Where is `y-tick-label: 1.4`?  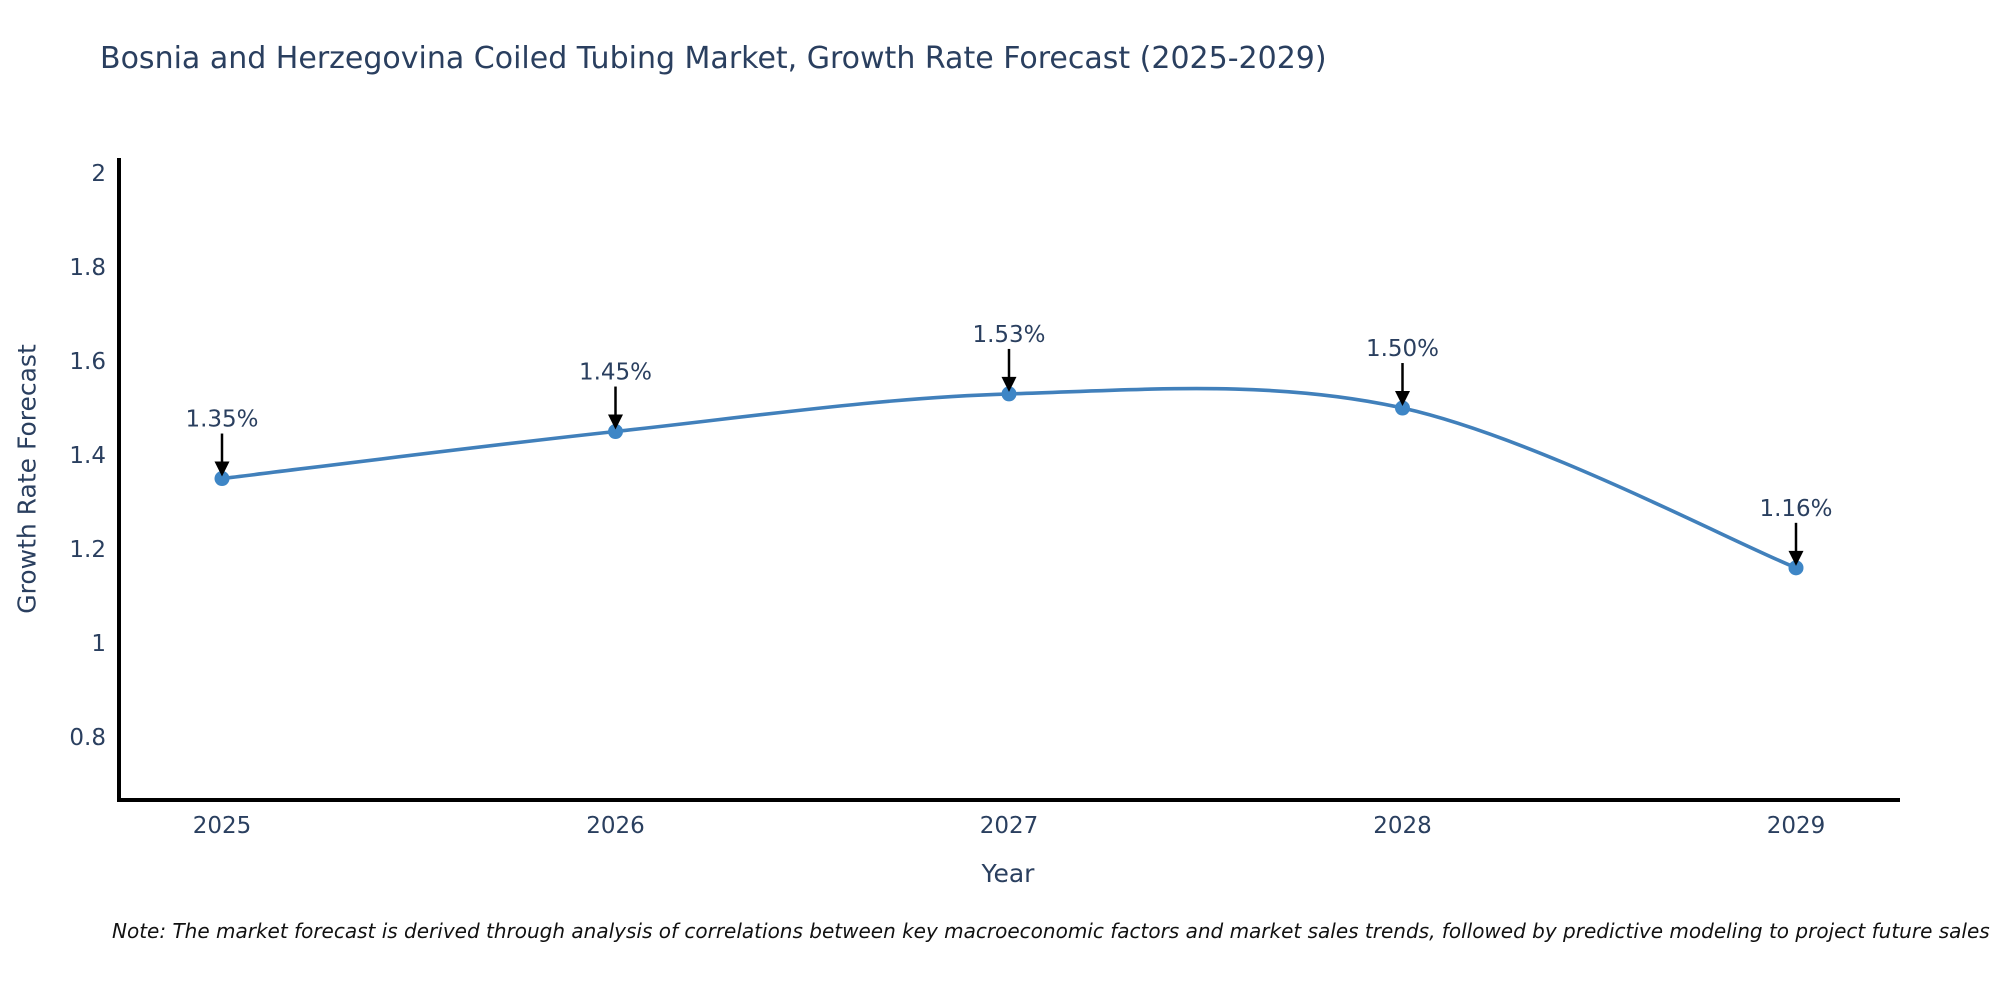 y-tick-label: 1.4 is located at coordinates (87, 456).